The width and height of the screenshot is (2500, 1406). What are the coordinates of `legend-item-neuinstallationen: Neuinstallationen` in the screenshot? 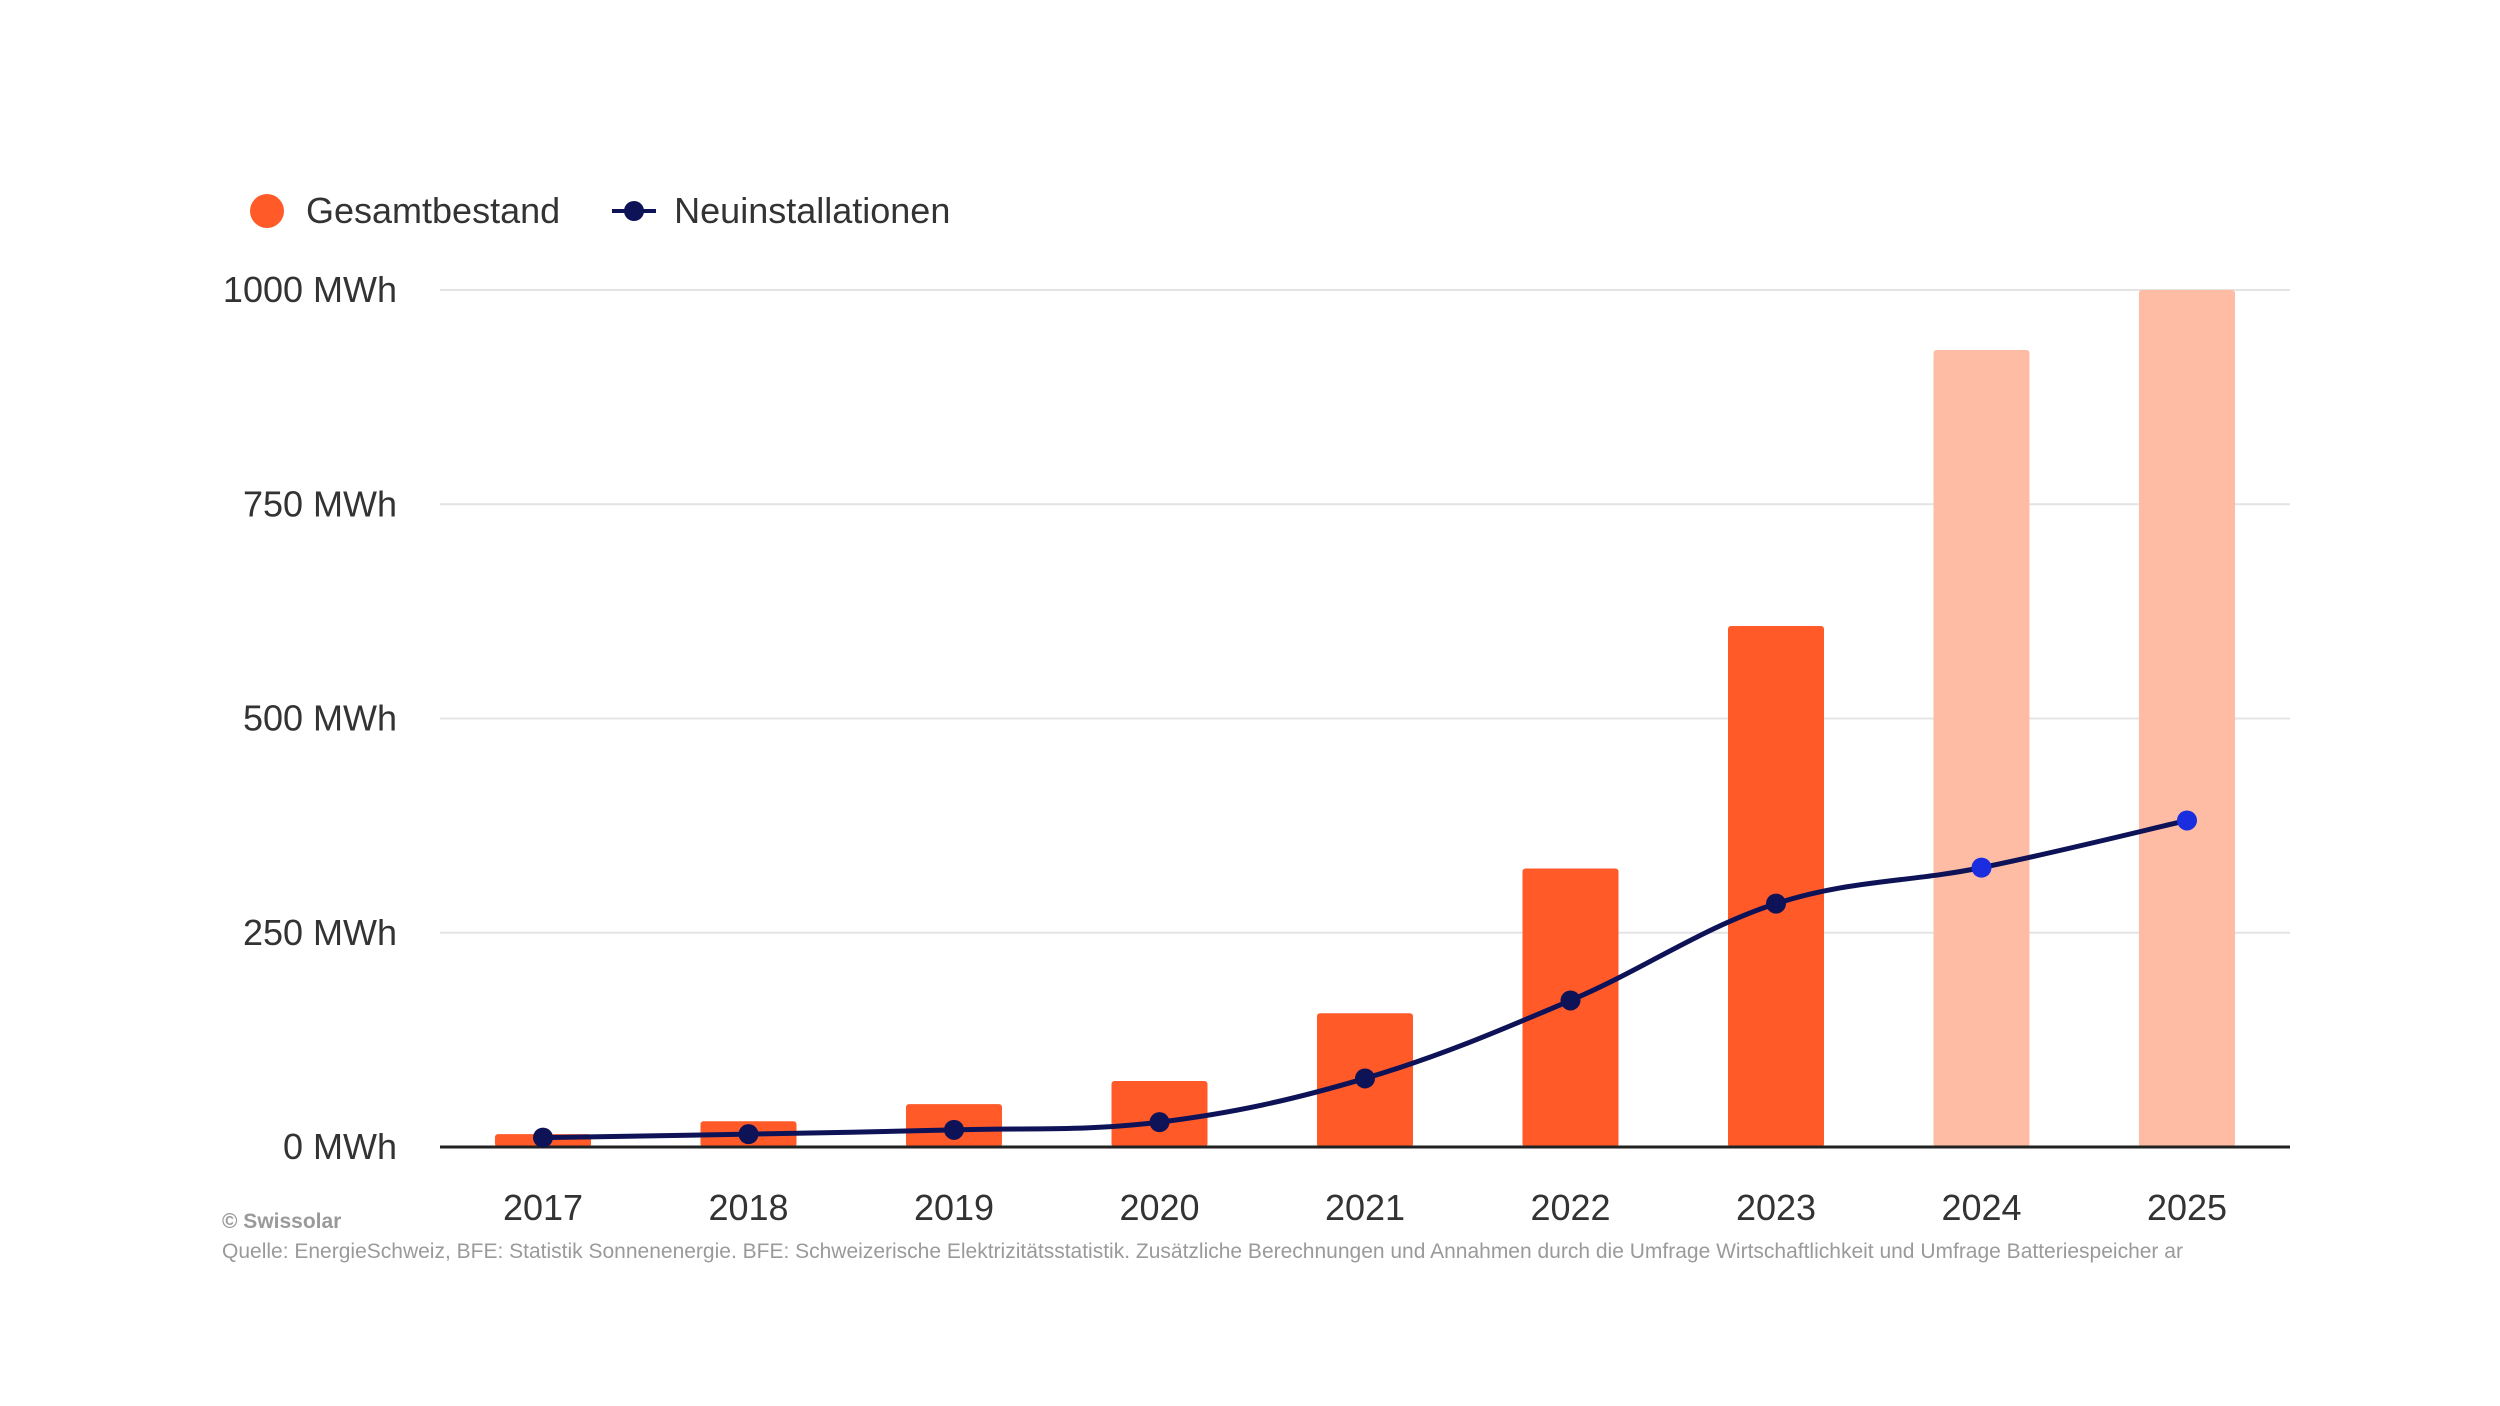 It's located at (781, 211).